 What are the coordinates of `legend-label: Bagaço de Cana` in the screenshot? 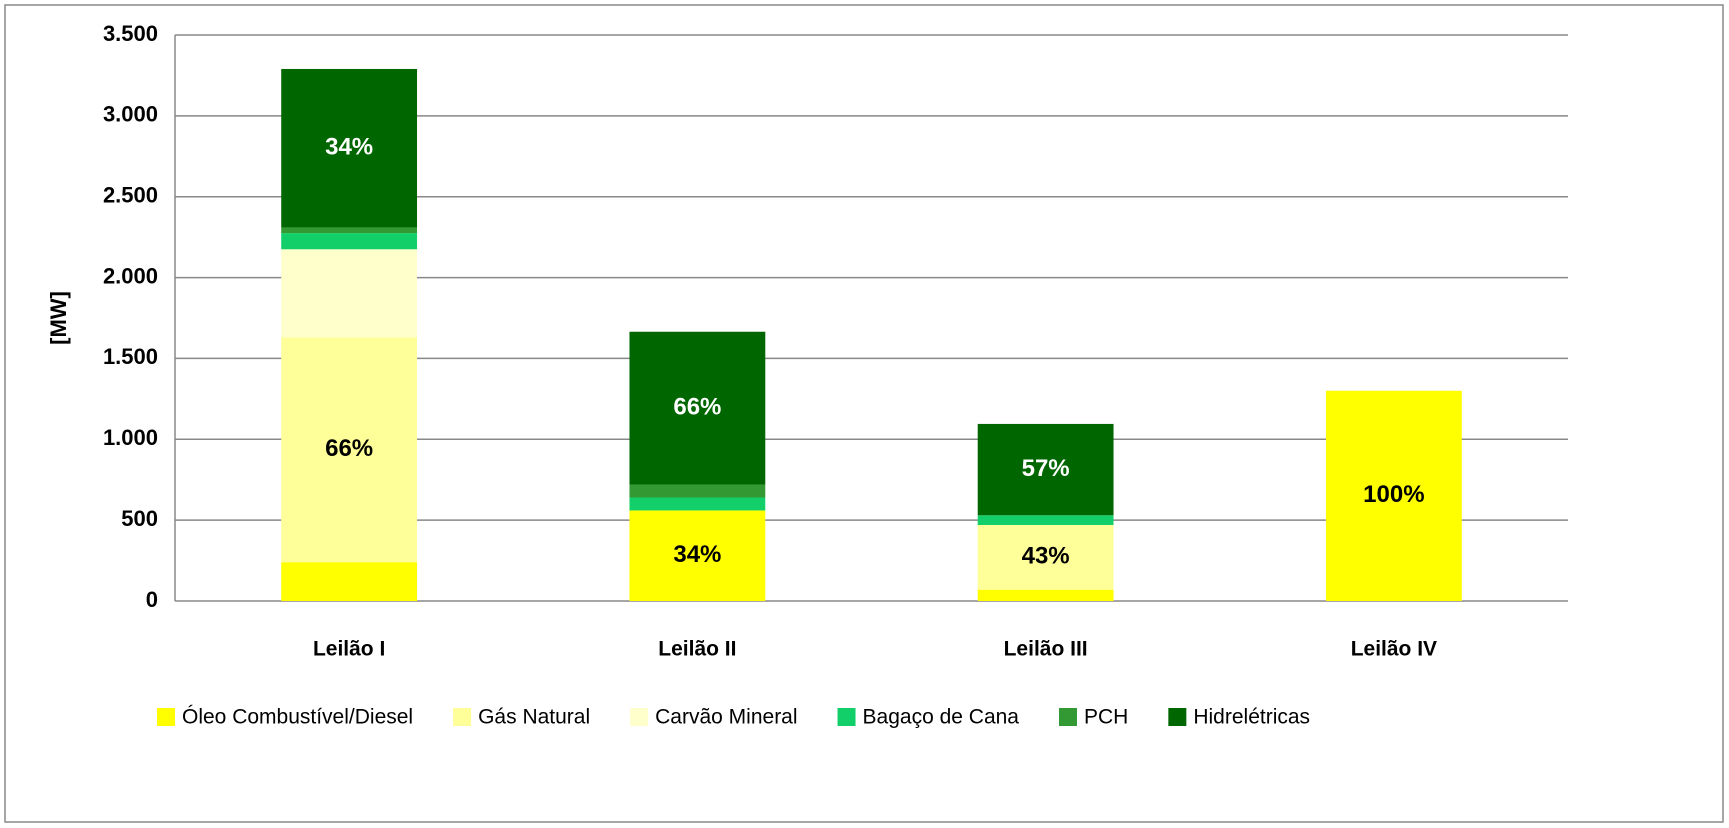 It's located at (941, 717).